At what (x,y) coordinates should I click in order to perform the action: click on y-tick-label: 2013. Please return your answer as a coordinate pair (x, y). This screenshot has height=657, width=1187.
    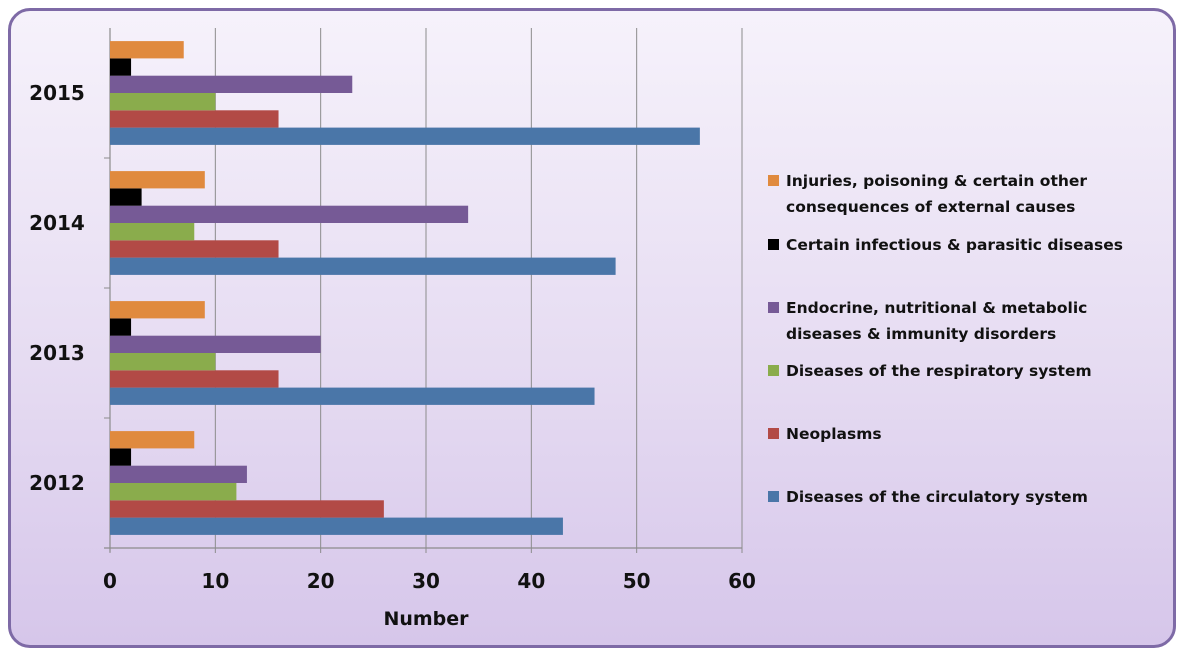
    Looking at the image, I should click on (57, 353).